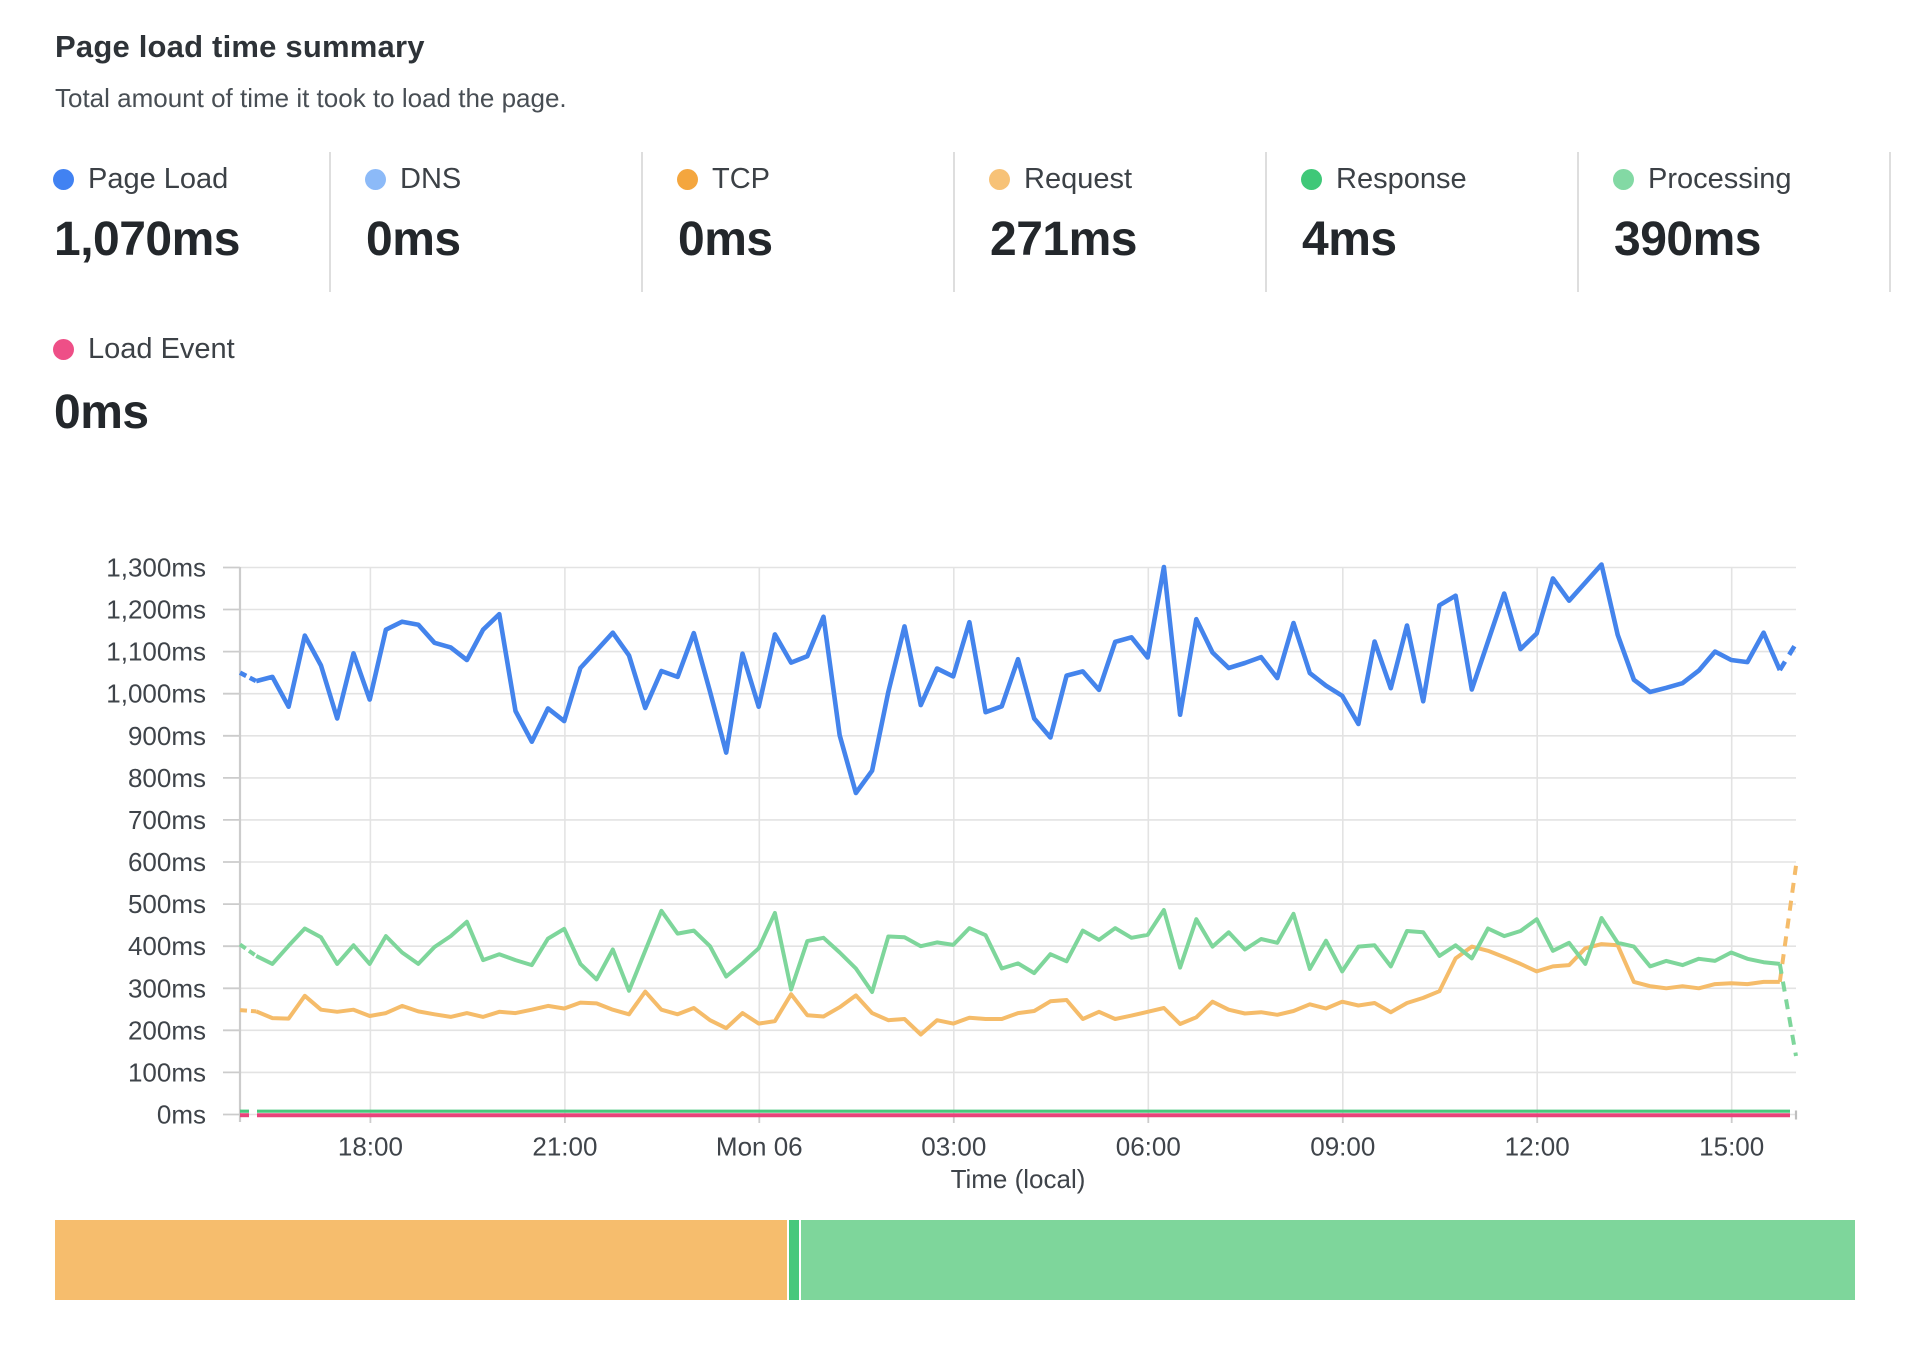 The width and height of the screenshot is (1910, 1352). What do you see at coordinates (167, 862) in the screenshot?
I see `svg-text: 600ms` at bounding box center [167, 862].